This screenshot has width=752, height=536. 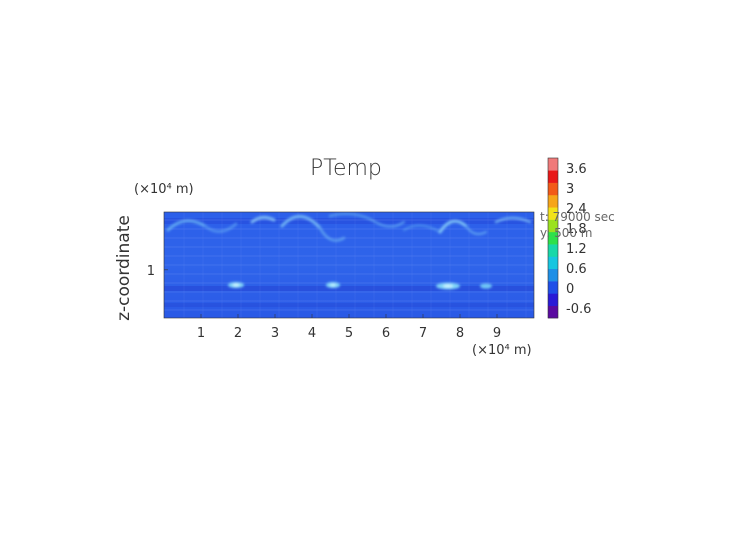 What do you see at coordinates (275, 333) in the screenshot?
I see `x-tick-label: 3` at bounding box center [275, 333].